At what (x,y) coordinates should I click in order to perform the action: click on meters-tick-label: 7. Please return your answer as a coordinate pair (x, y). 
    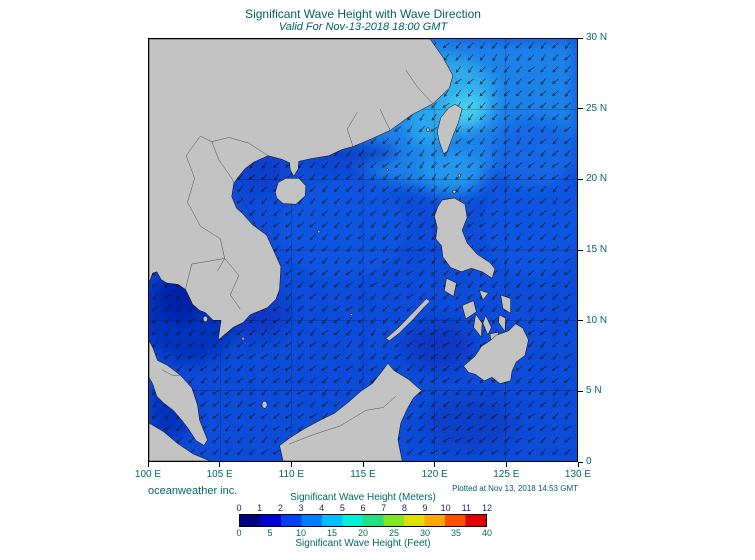
    Looking at the image, I should click on (384, 508).